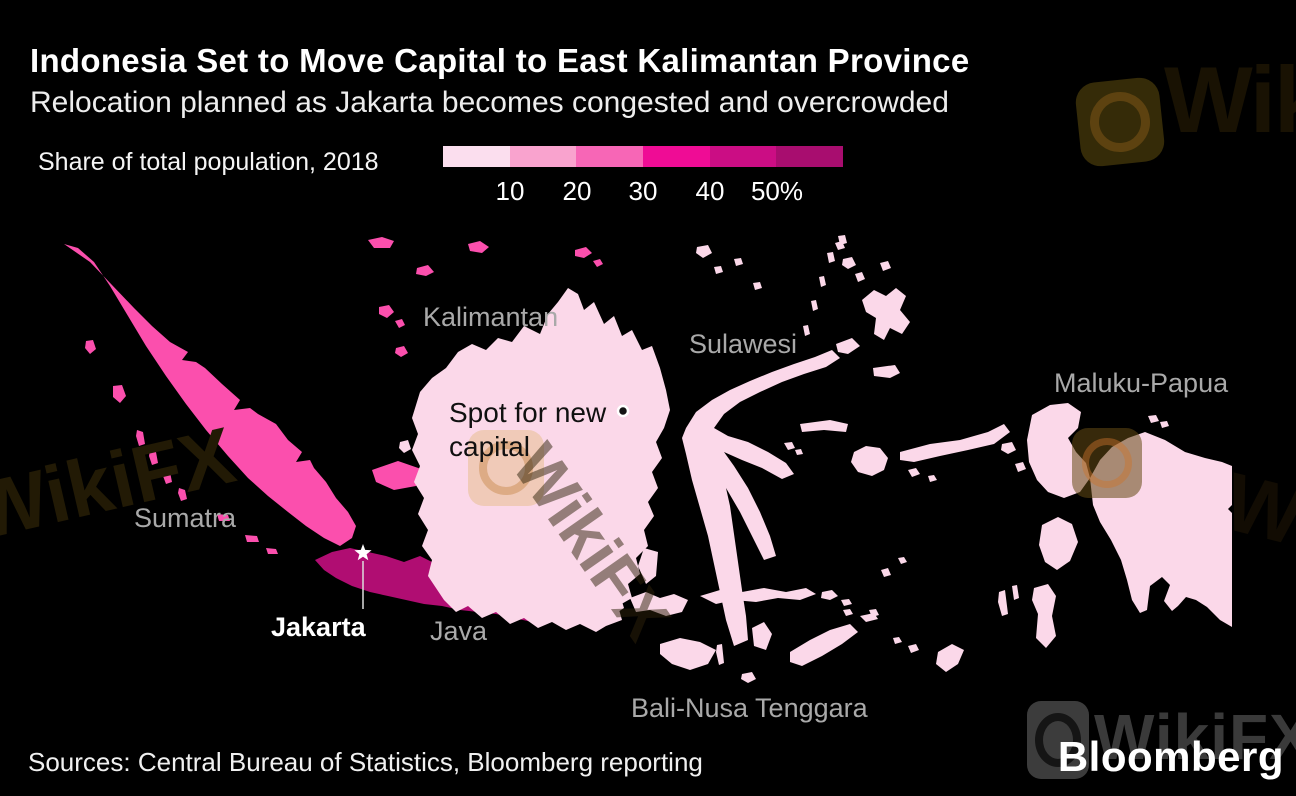  I want to click on region-sulawesi, so click(771, 450).